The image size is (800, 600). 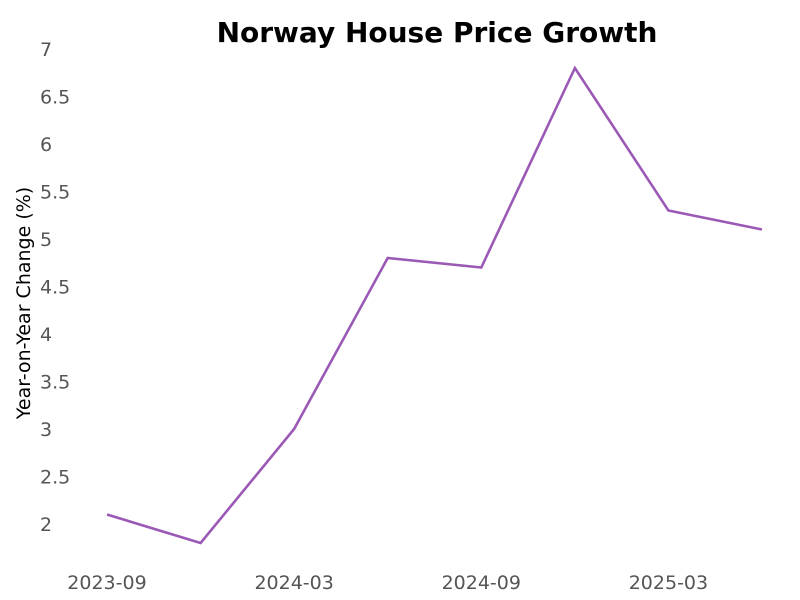 I want to click on y-tick-label: 6, so click(x=46, y=145).